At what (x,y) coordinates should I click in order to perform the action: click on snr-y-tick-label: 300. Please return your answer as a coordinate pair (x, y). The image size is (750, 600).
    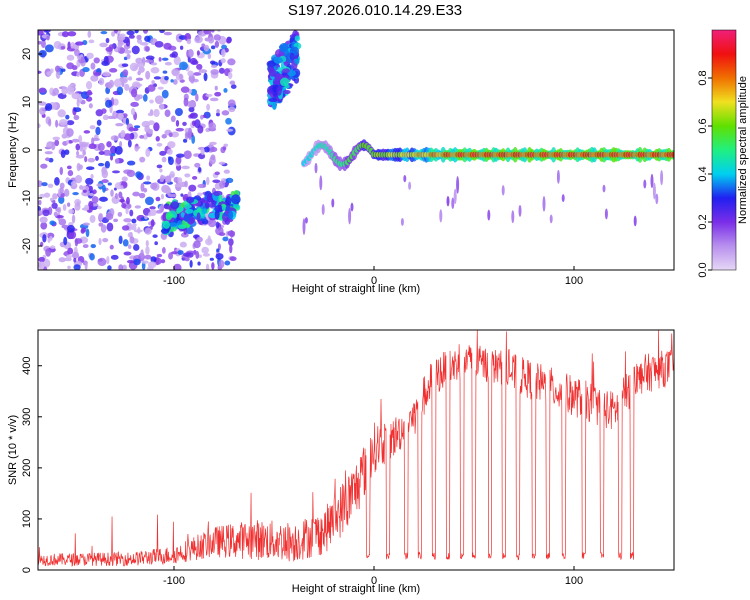
    Looking at the image, I should click on (27, 417).